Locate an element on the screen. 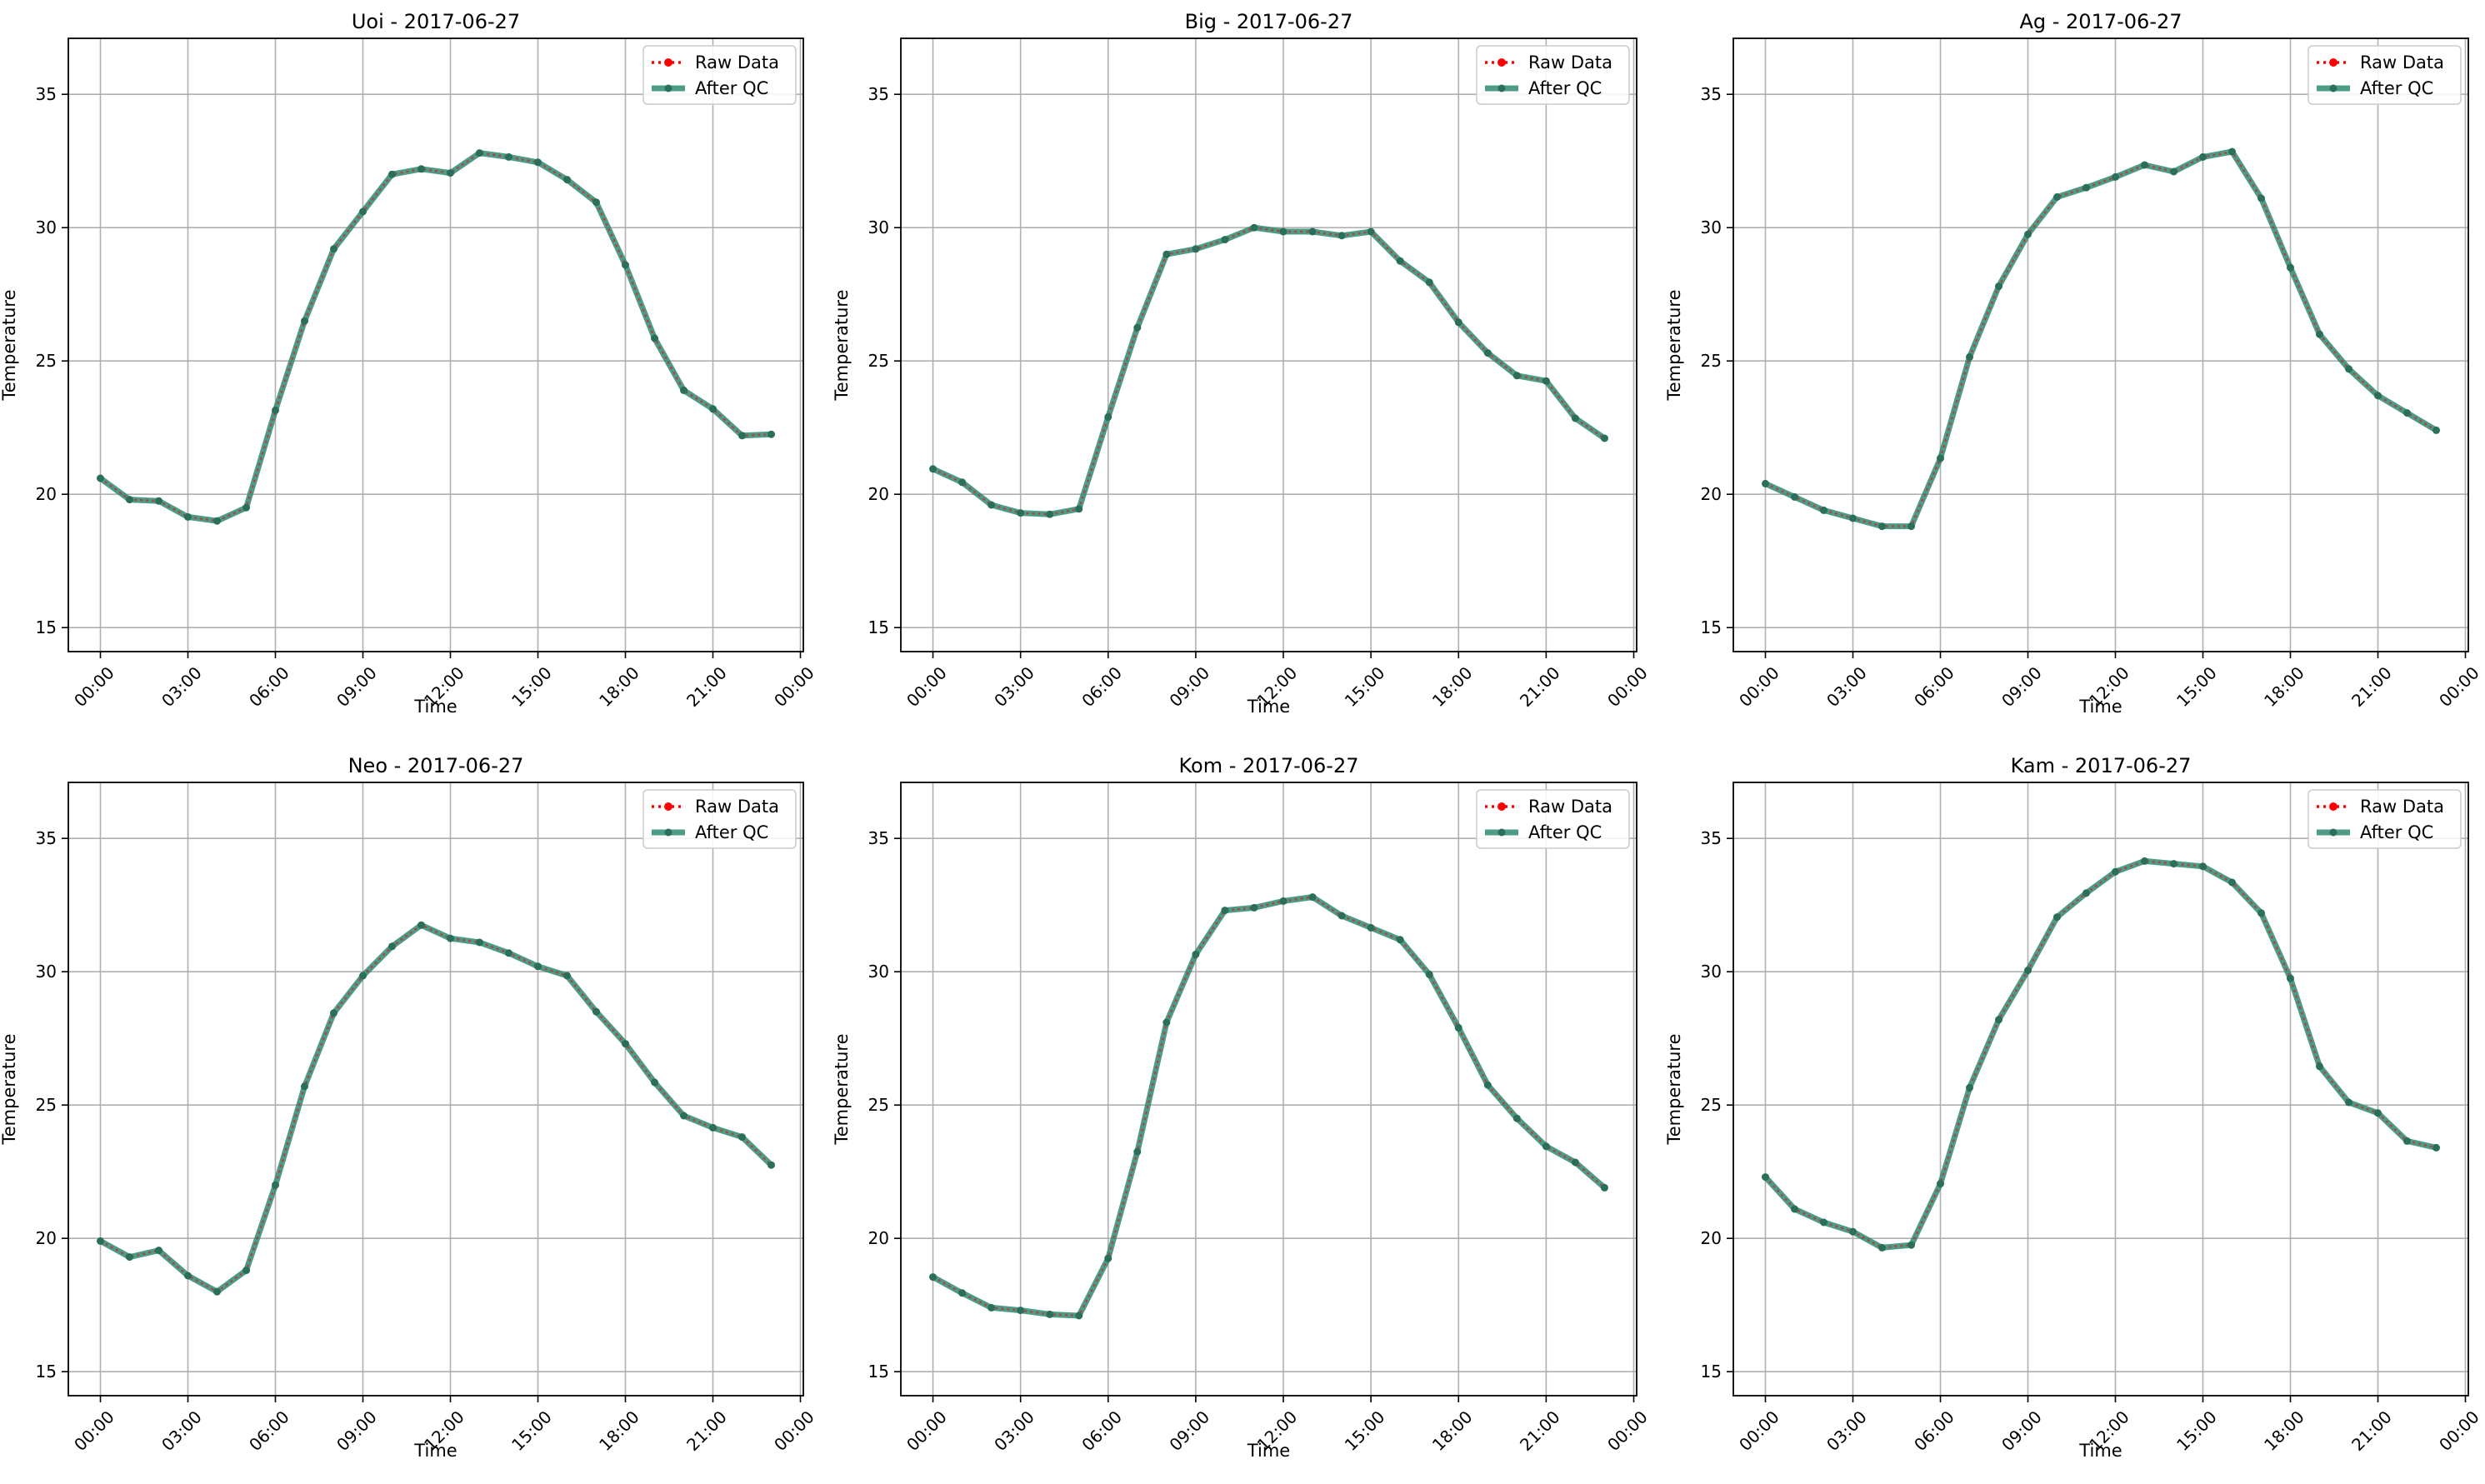  y-axis-label: Temperature is located at coordinates (1674, 1089).